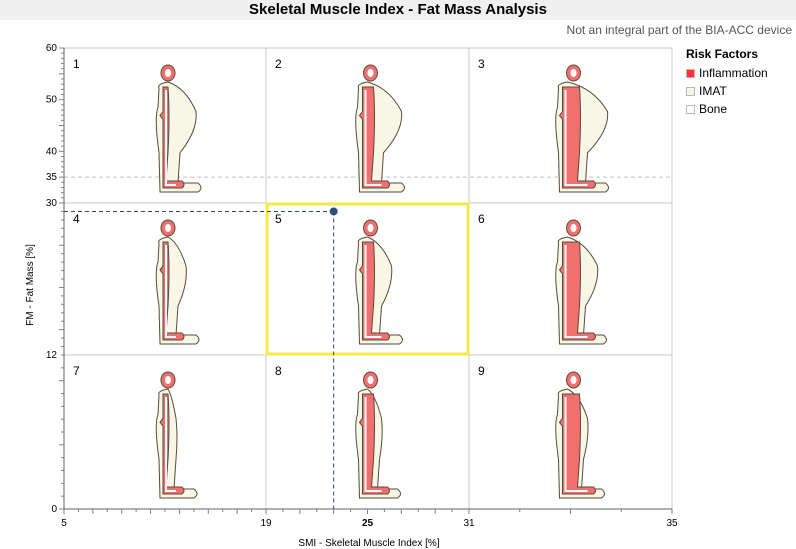 The image size is (796, 549). Describe the element at coordinates (733, 73) in the screenshot. I see `legend-label-inflammation: Inflammation` at that location.